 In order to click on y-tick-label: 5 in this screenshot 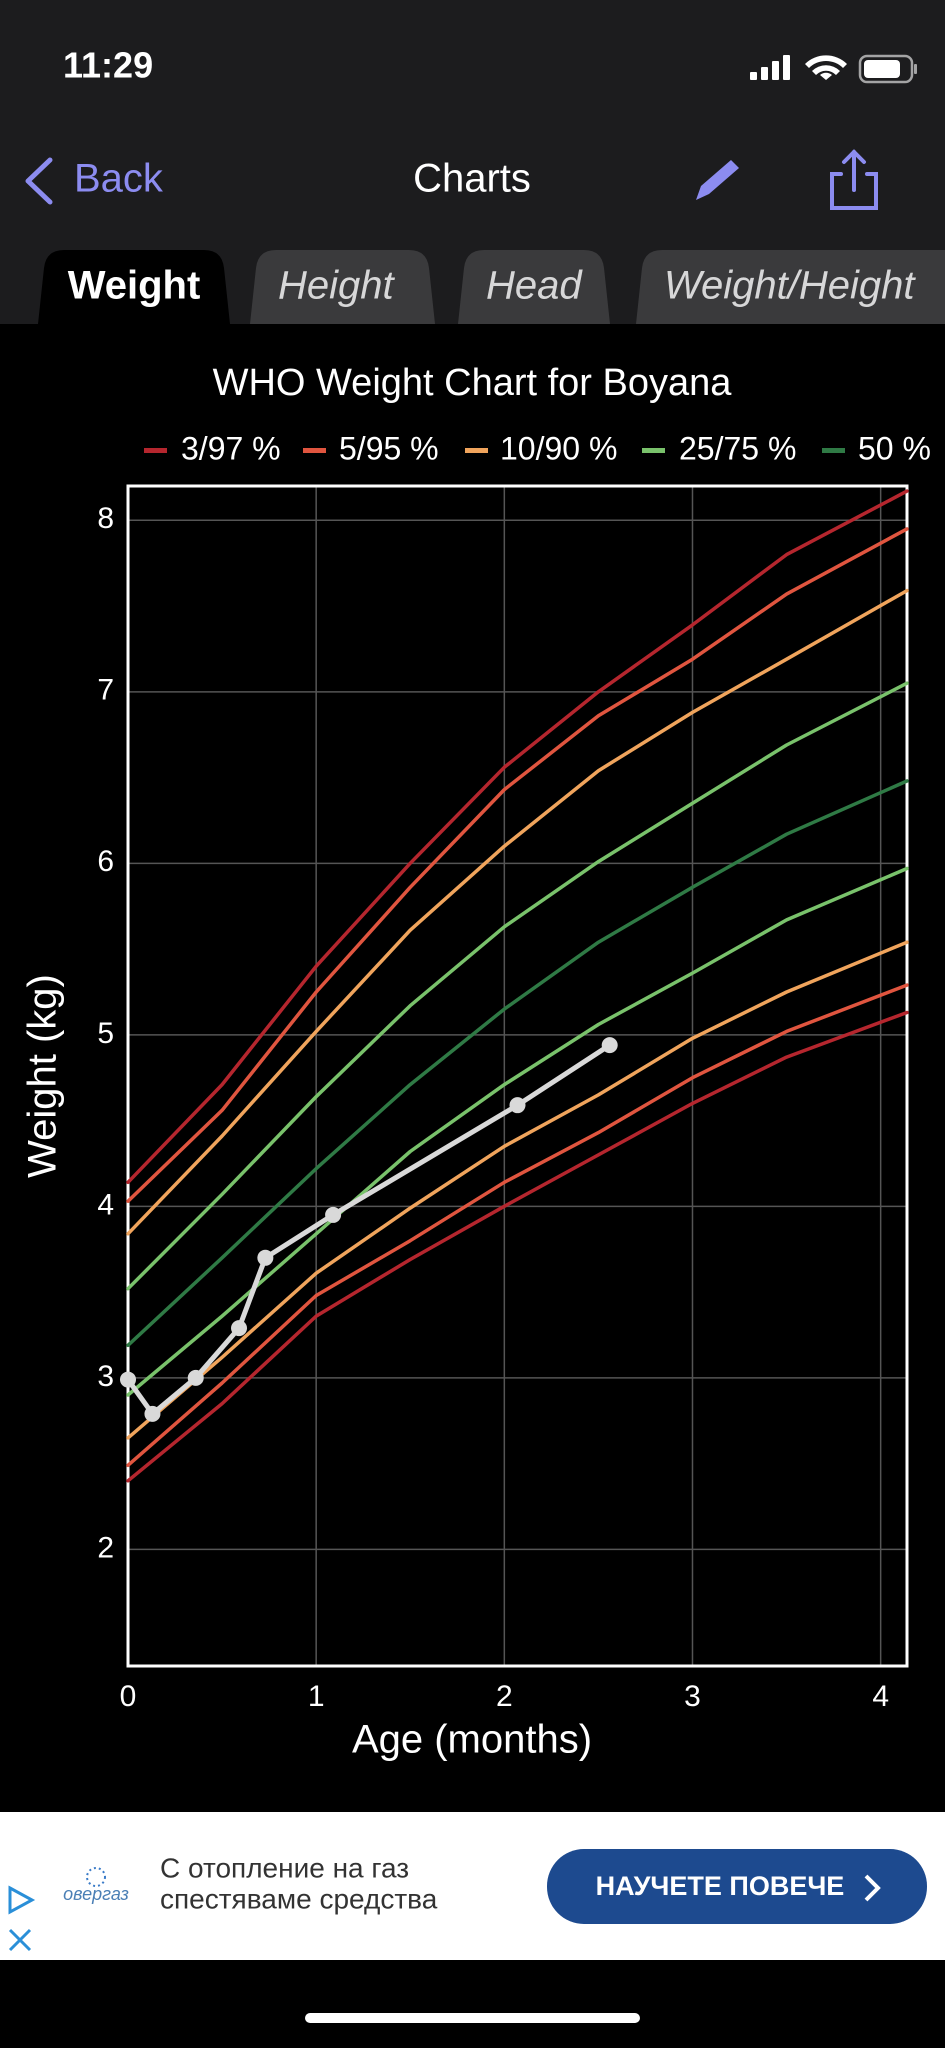, I will do `click(105, 1033)`.